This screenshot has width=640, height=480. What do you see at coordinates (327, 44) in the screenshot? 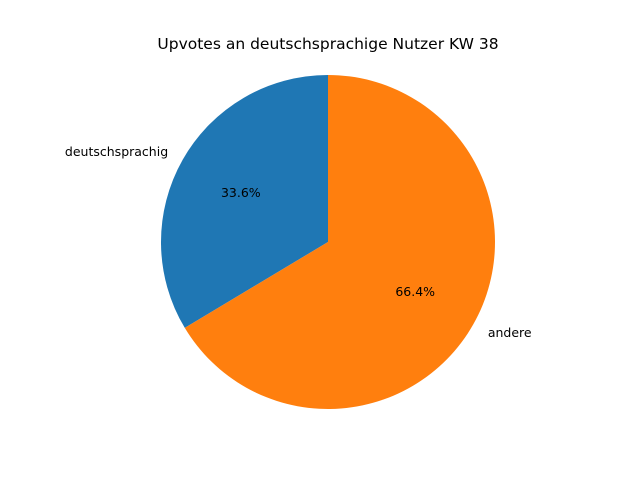
I see `chart-title: Upvotes an deutschsprachige Nutzer KW 38` at bounding box center [327, 44].